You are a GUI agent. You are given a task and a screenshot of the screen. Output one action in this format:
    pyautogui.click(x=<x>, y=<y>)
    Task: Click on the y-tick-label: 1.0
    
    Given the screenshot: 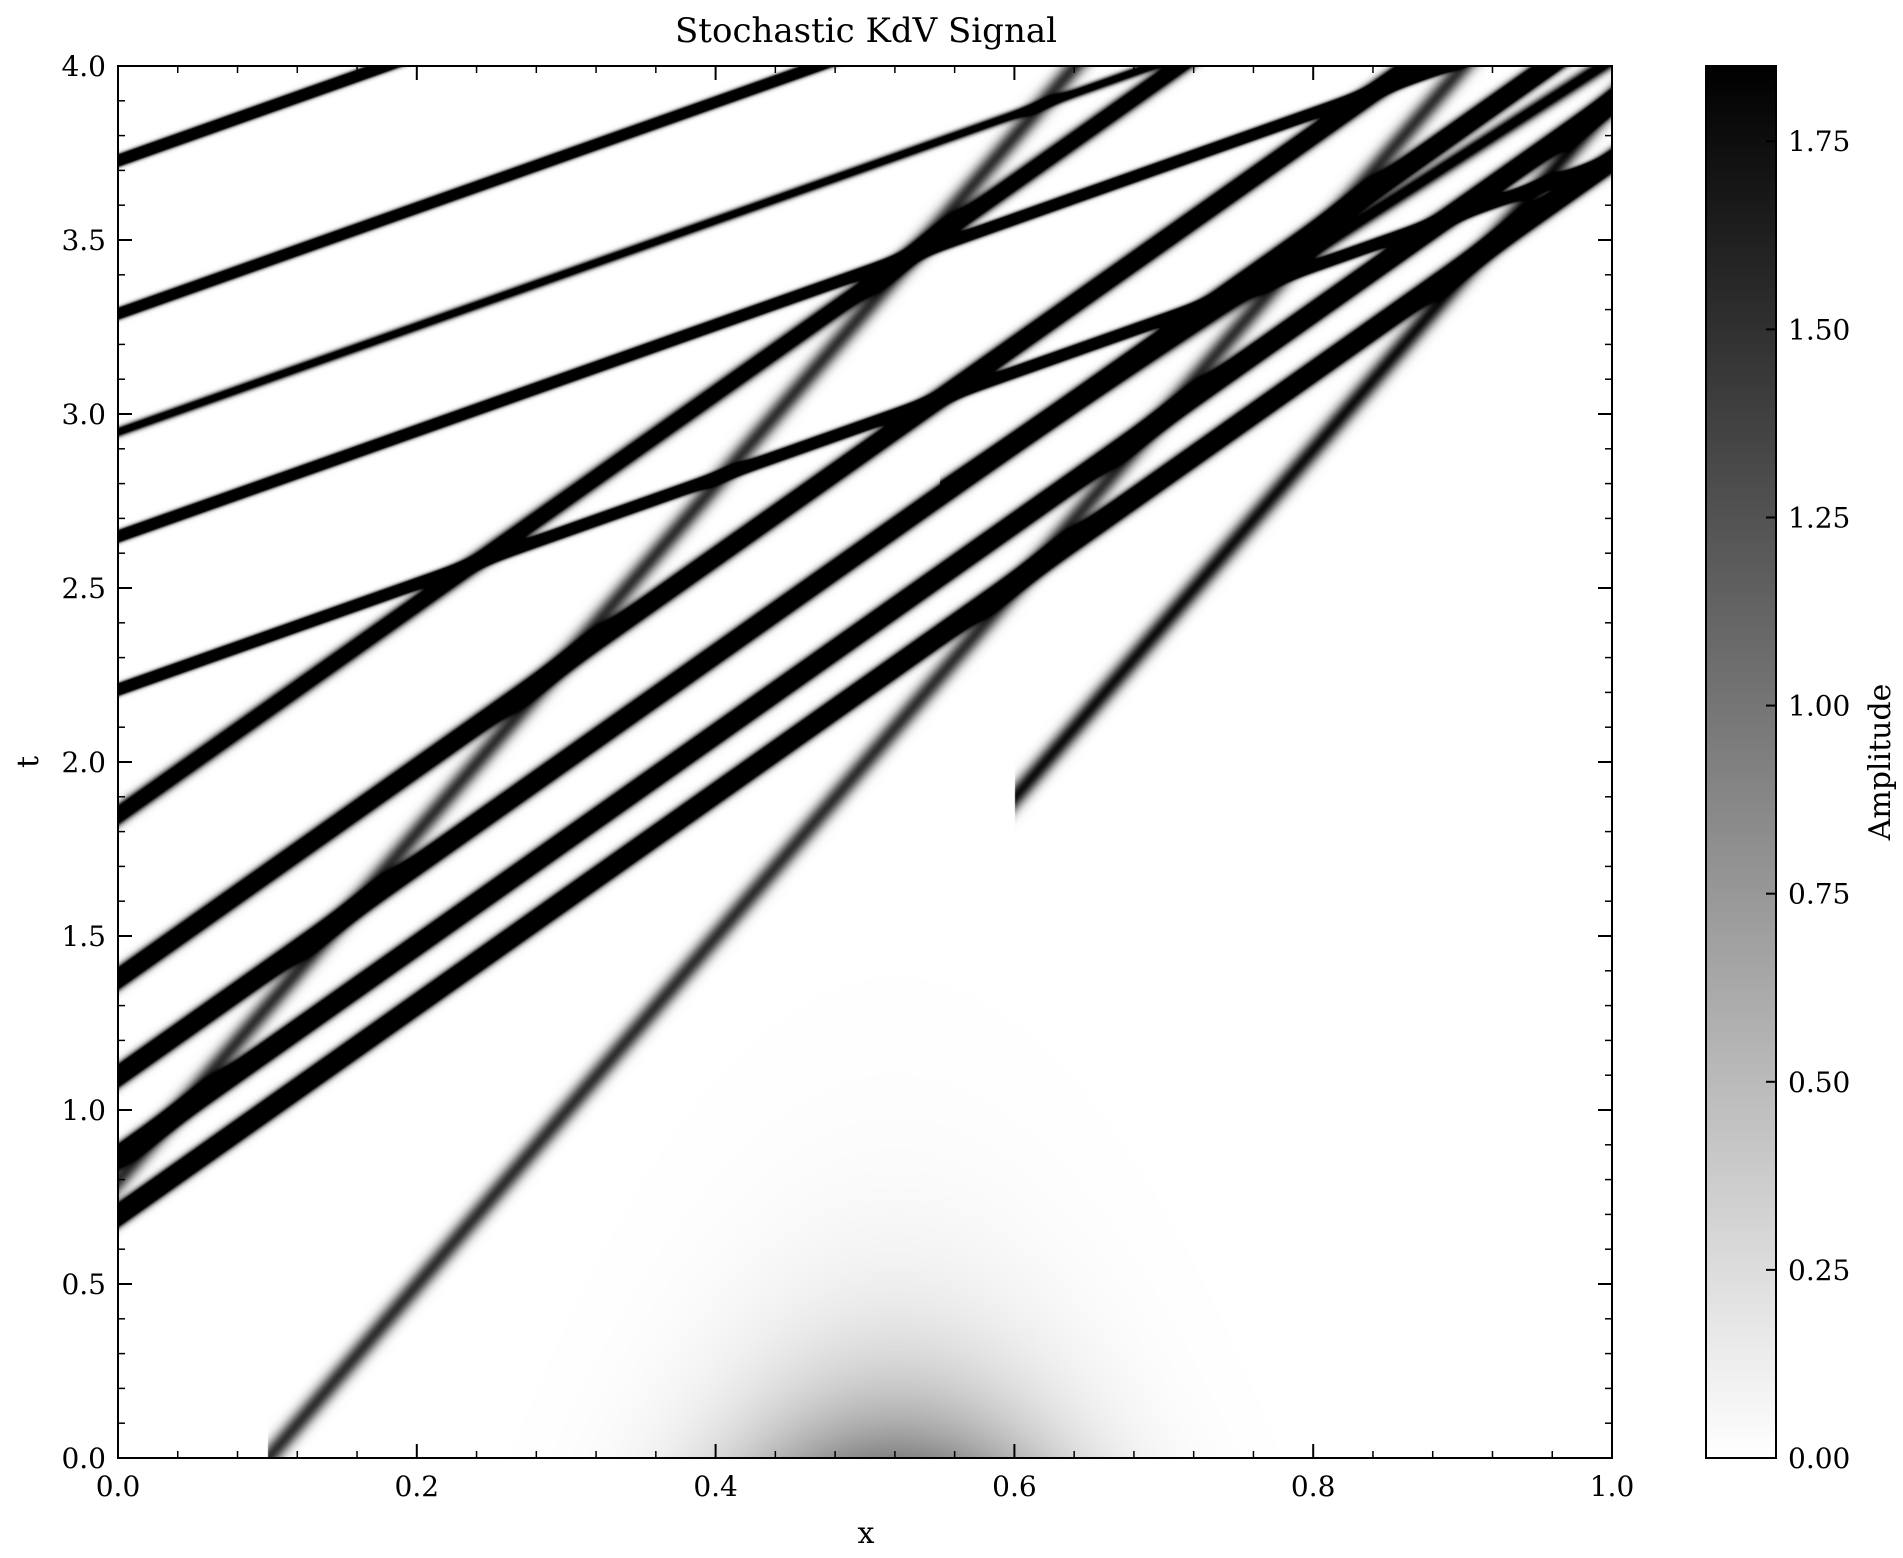 What is the action you would take?
    pyautogui.click(x=83, y=1110)
    